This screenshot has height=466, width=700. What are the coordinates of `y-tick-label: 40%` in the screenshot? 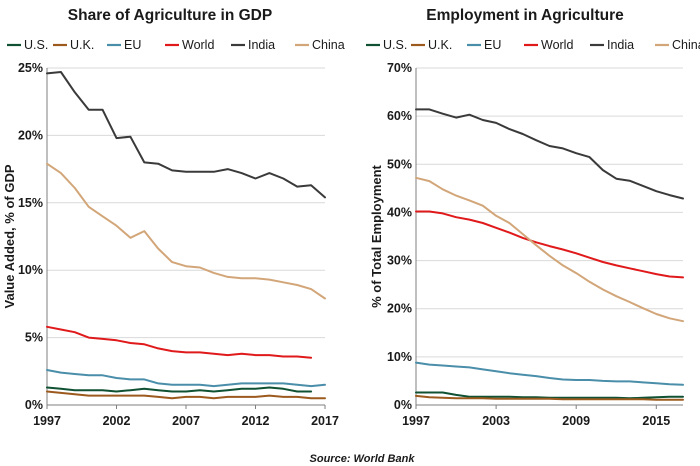 It's located at (399, 212).